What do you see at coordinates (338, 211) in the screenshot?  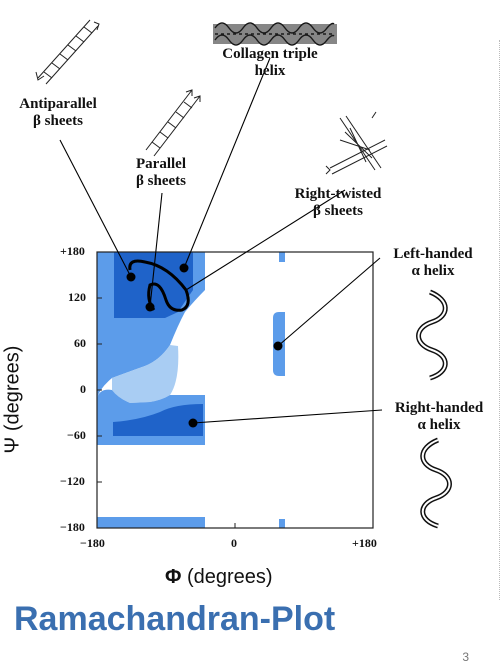 I see `label-right-twisted-line2: β sheets` at bounding box center [338, 211].